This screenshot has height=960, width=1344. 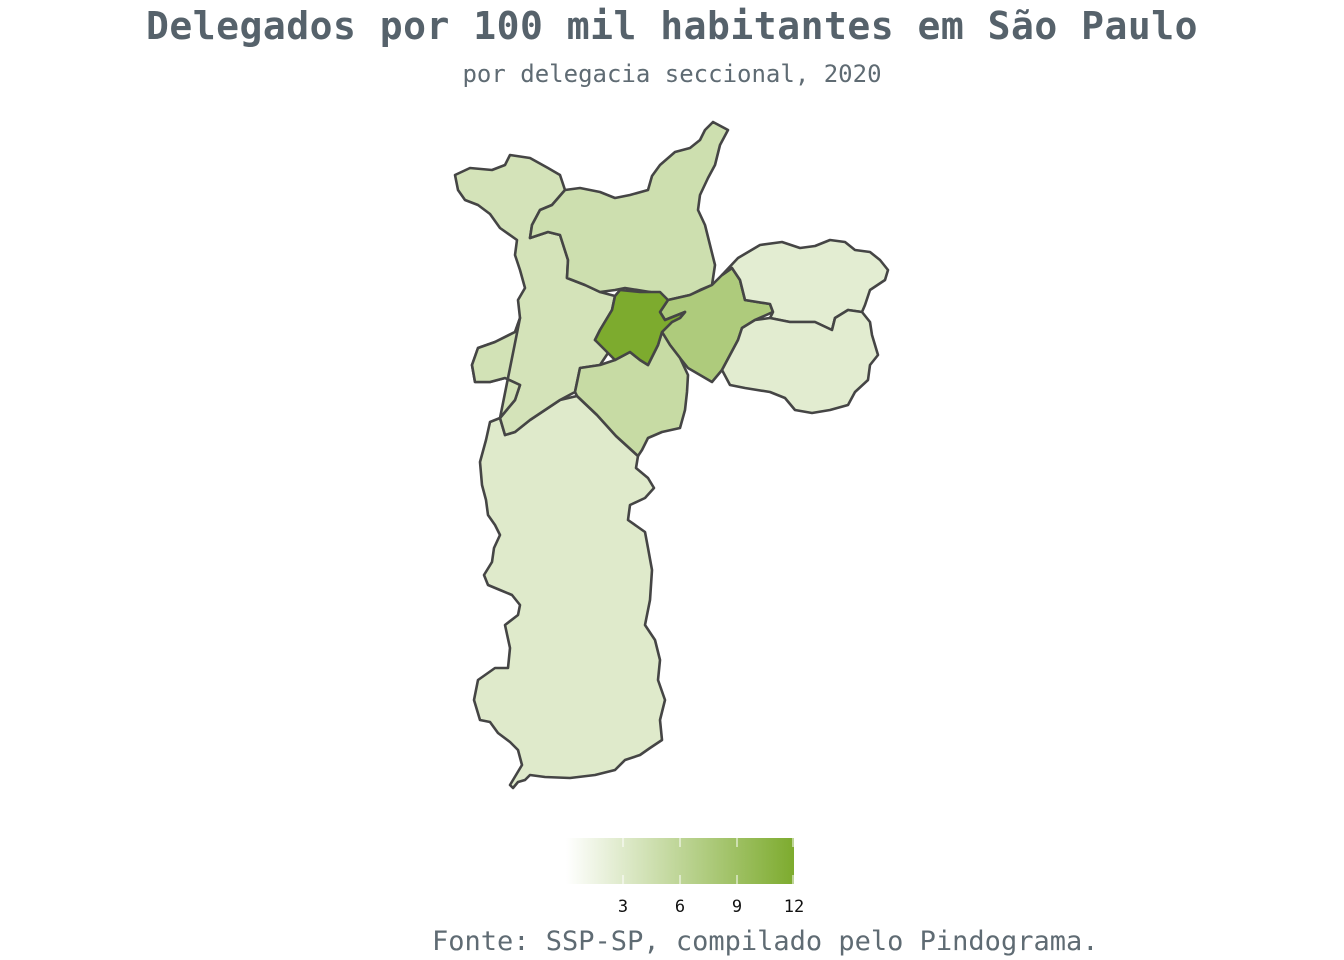 What do you see at coordinates (623, 907) in the screenshot?
I see `legend-tick-label: 3` at bounding box center [623, 907].